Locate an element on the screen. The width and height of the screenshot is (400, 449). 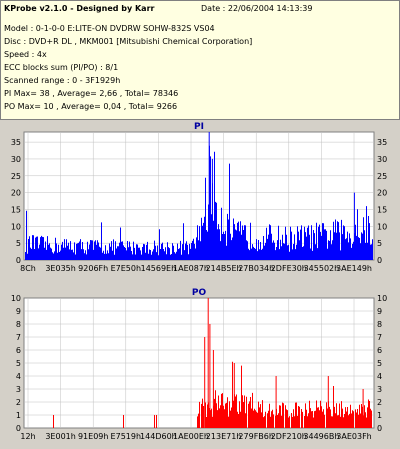
x-tick-label: 2DF210h is located at coordinates (289, 436).